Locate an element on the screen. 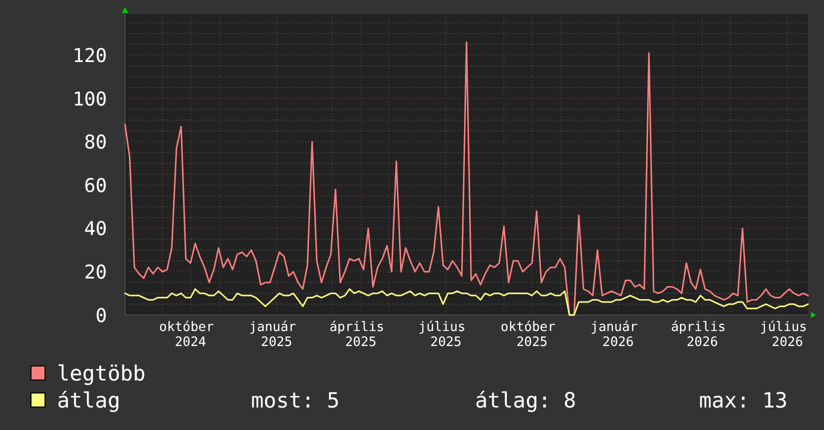 The image size is (824, 430). y-tick-label: 40 is located at coordinates (95, 229).